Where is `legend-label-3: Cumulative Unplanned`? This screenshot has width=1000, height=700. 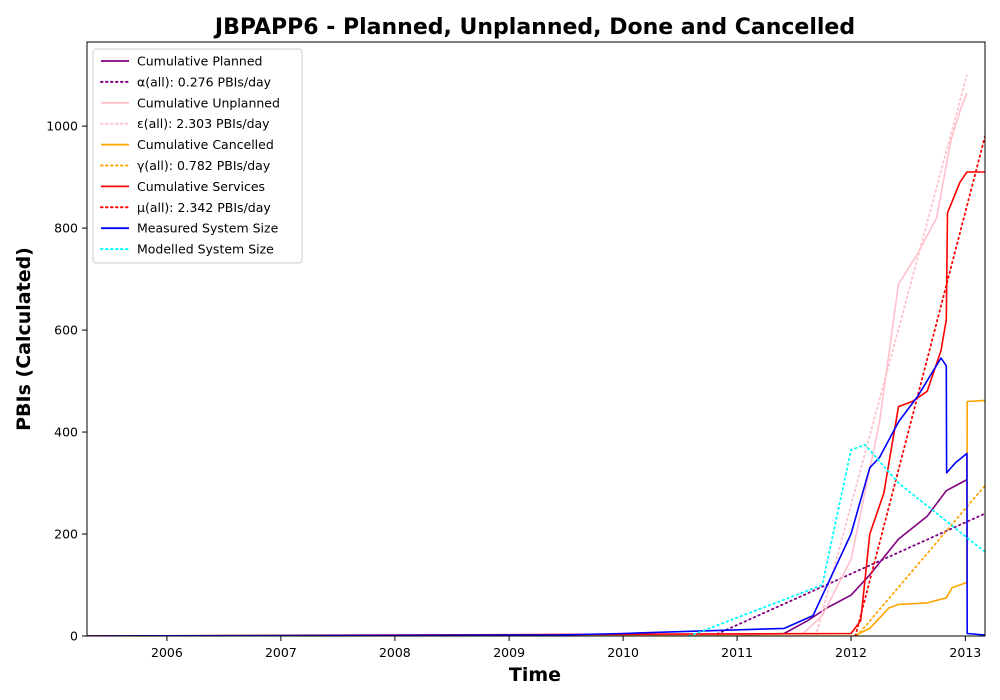
legend-label-3: Cumulative Unplanned is located at coordinates (208, 102).